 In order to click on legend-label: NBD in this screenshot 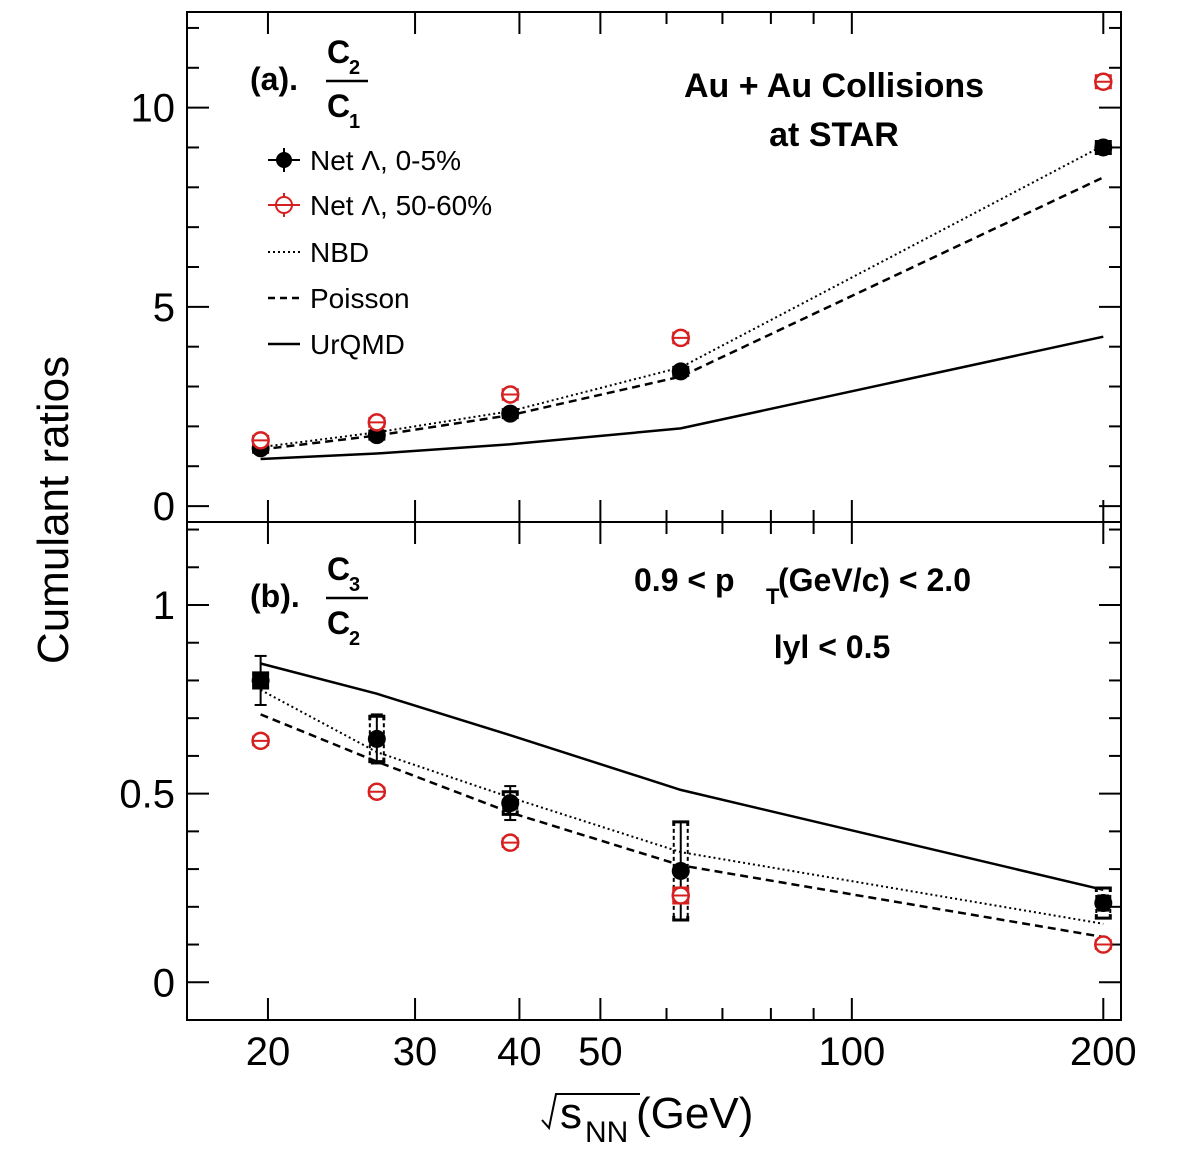, I will do `click(339, 252)`.